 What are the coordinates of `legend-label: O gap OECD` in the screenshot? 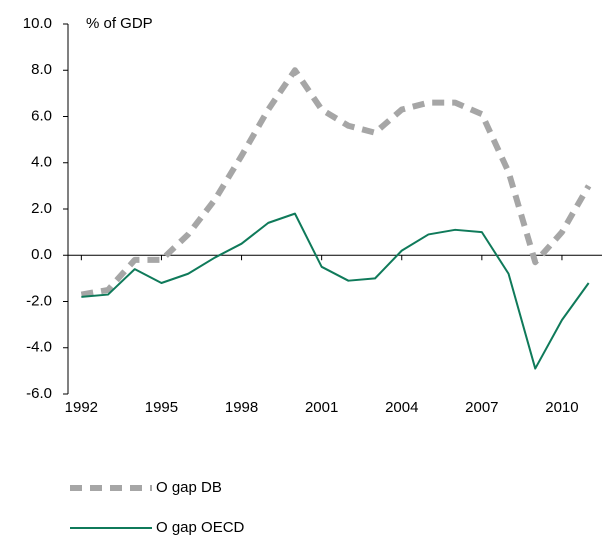 It's located at (200, 527).